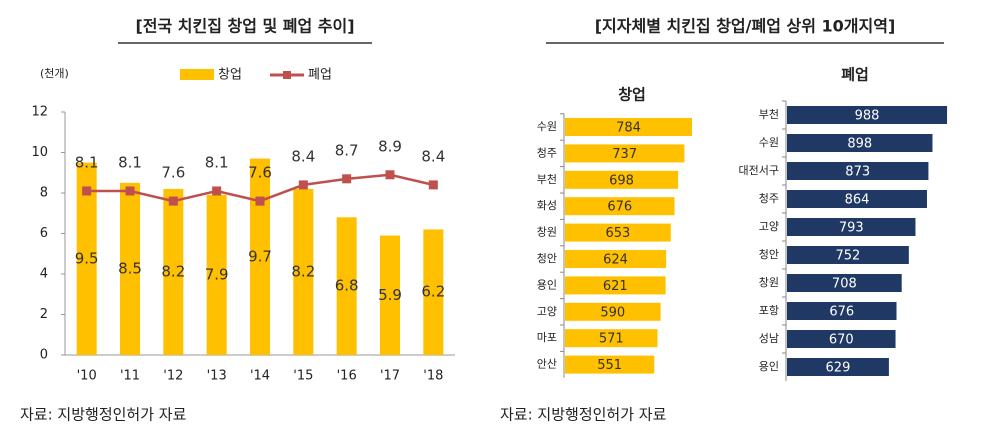 This screenshot has height=441, width=1000. What do you see at coordinates (217, 376) in the screenshot?
I see `x-tick-label: '13` at bounding box center [217, 376].